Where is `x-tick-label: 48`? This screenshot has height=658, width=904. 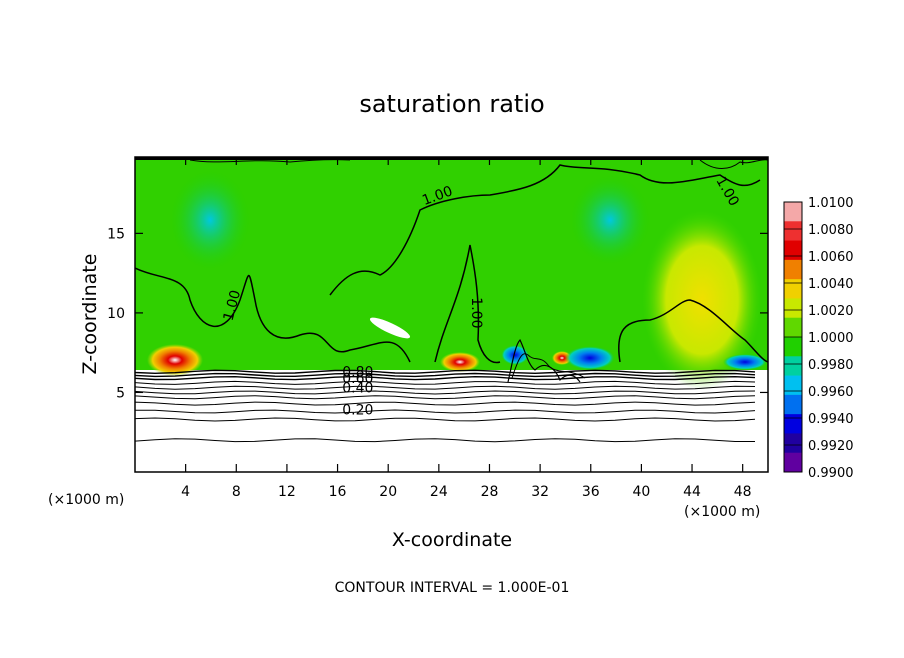 x-tick-label: 48 is located at coordinates (743, 492).